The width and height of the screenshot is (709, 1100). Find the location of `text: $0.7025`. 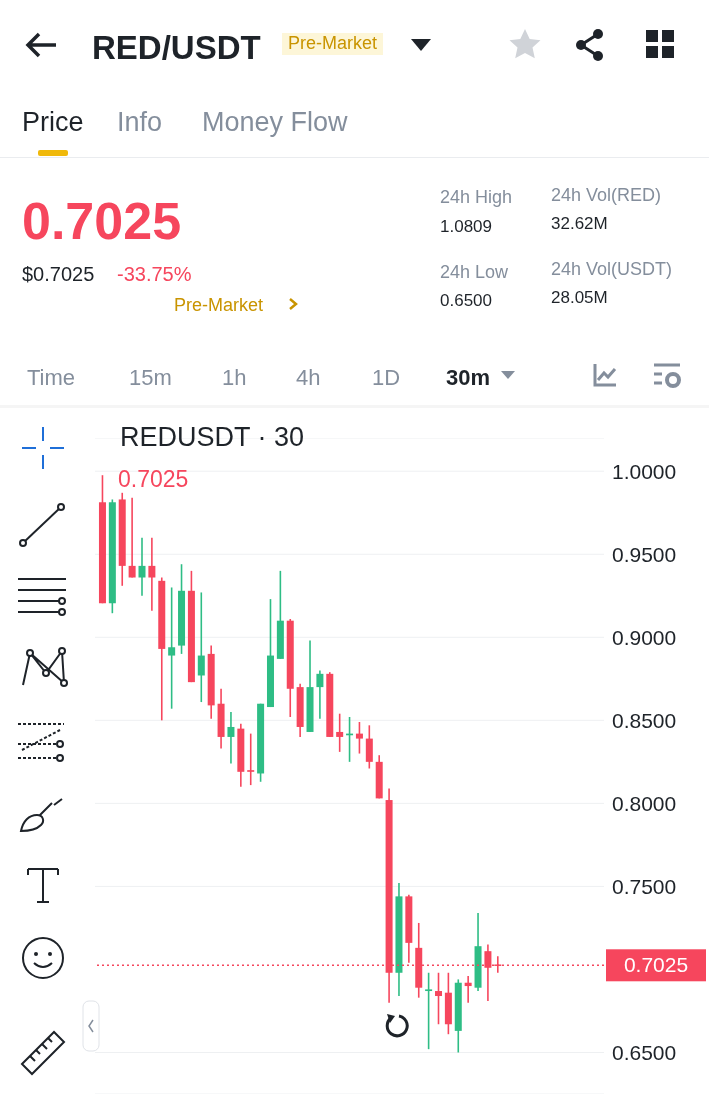

text: $0.7025 is located at coordinates (58, 274).